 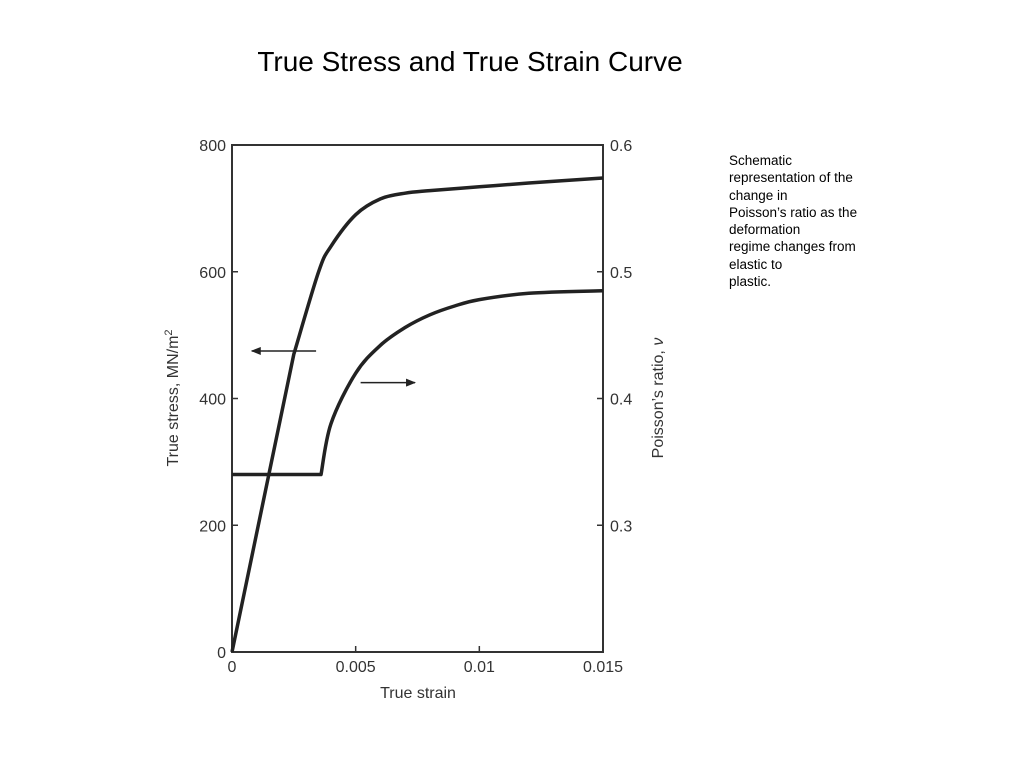 I want to click on caption-line: deformation, so click(x=765, y=230).